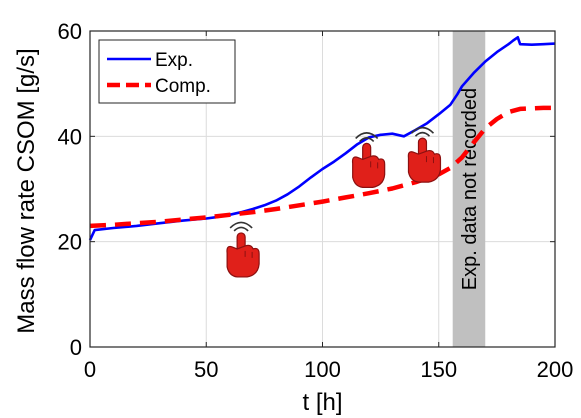 The height and width of the screenshot is (418, 581). I want to click on x-axis-title: t [h], so click(322, 402).